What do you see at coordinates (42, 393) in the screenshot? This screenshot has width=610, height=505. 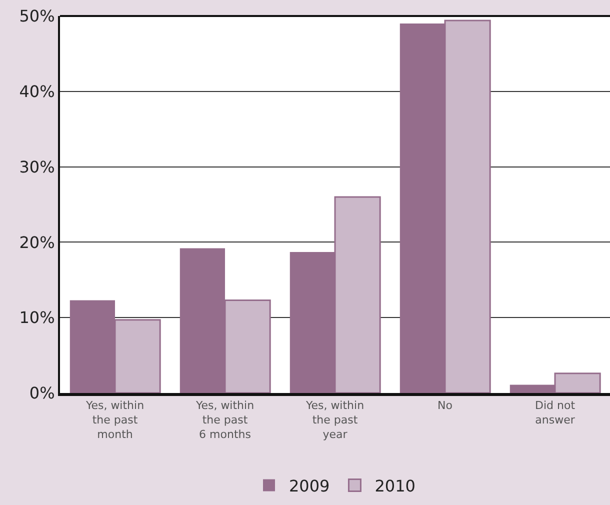 I see `y-tick-label: 0%` at bounding box center [42, 393].